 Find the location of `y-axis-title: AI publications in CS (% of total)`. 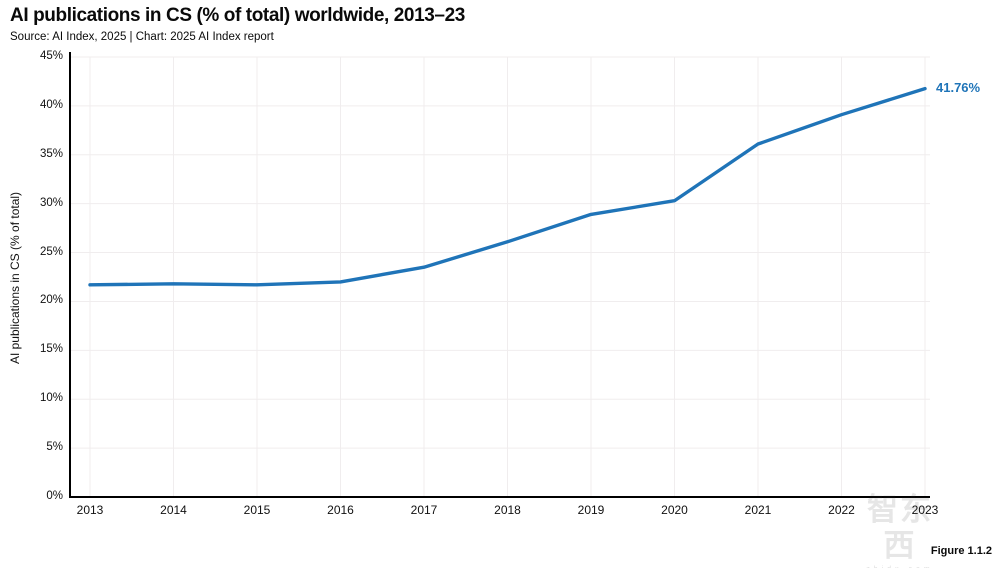

y-axis-title: AI publications in CS (% of total) is located at coordinates (15, 278).